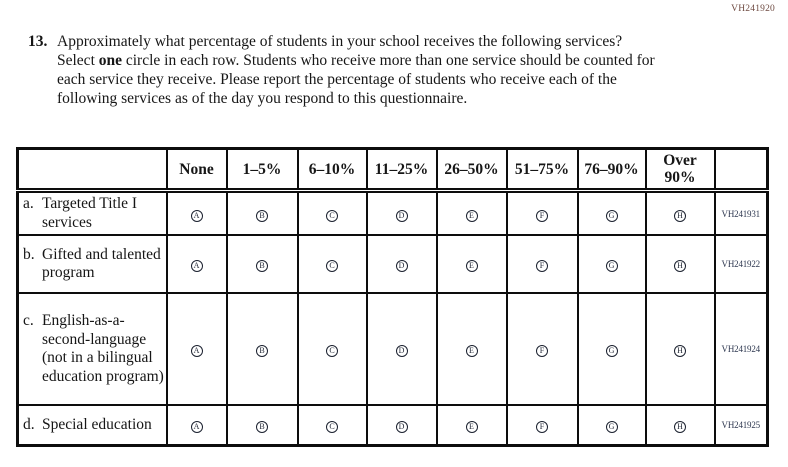 The width and height of the screenshot is (788, 467). I want to click on row-letter: a., so click(28, 203).